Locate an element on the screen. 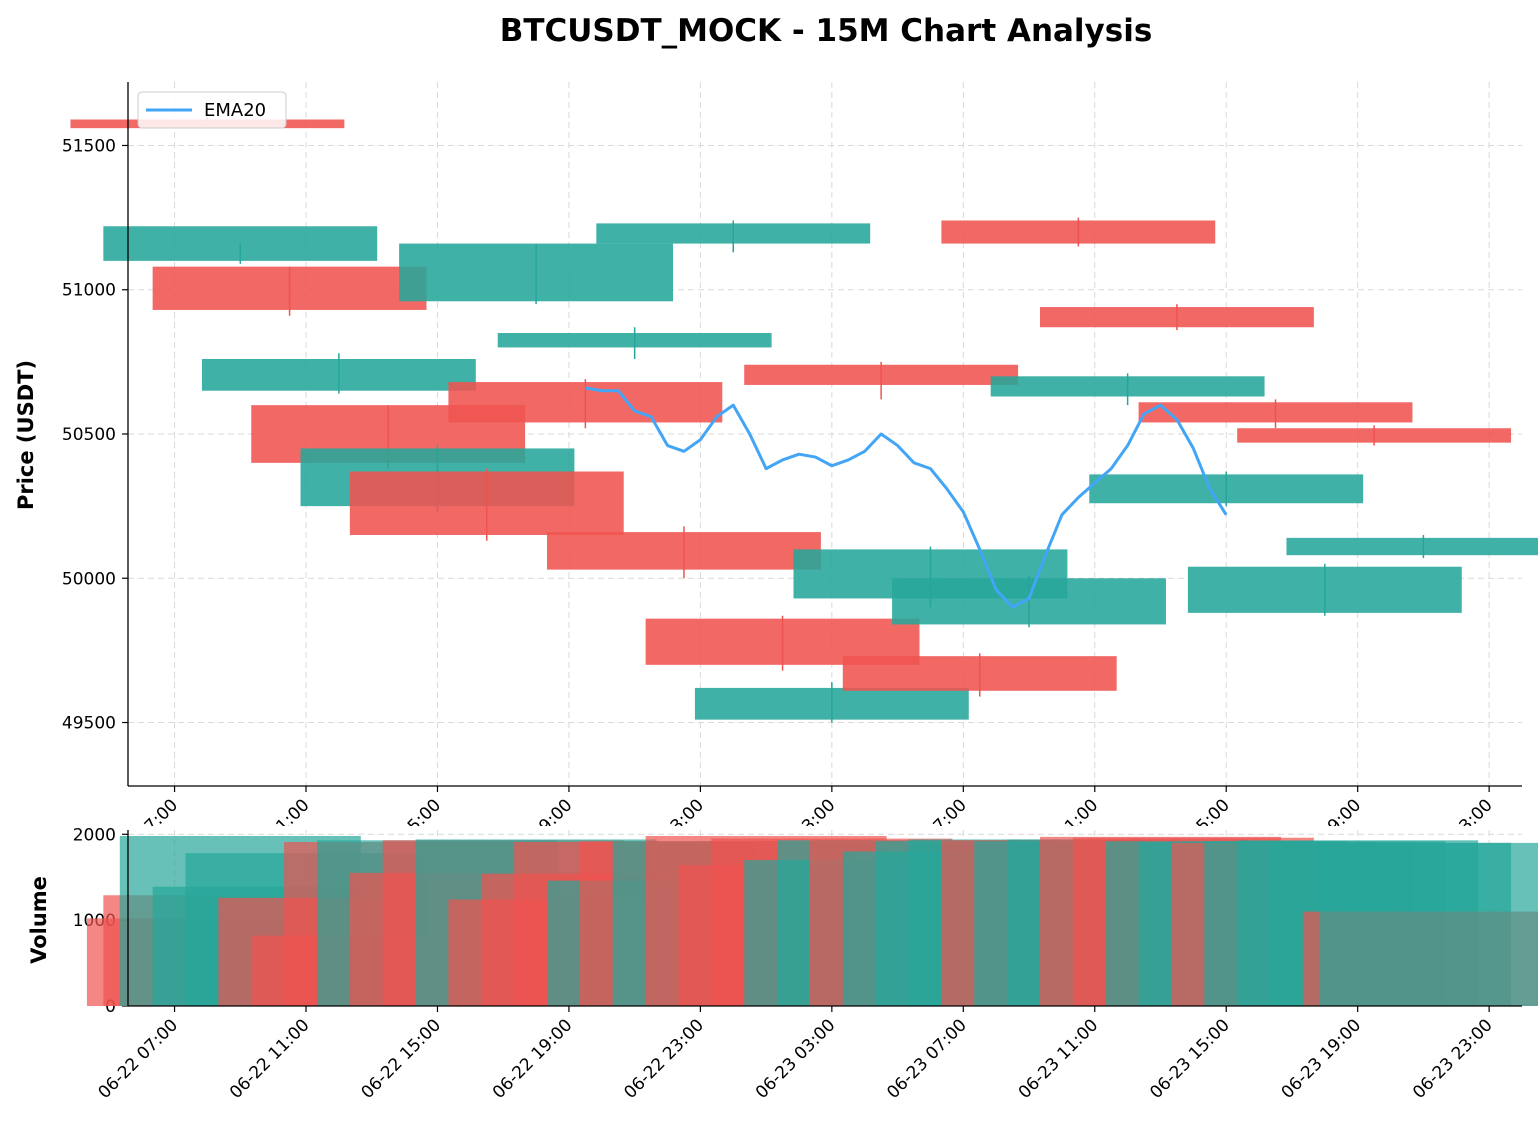 This screenshot has height=1140, width=1538. price-y-tick-label: 51500 is located at coordinates (89, 146).